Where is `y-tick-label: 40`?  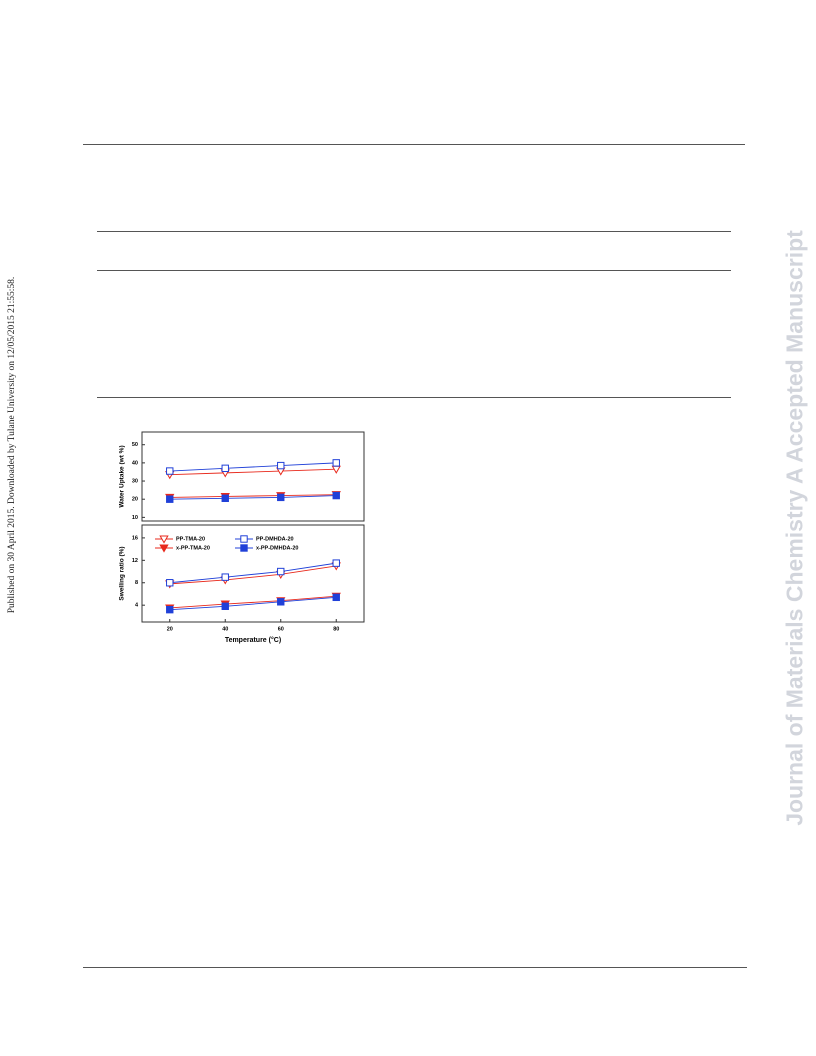 y-tick-label: 40 is located at coordinates (135, 463).